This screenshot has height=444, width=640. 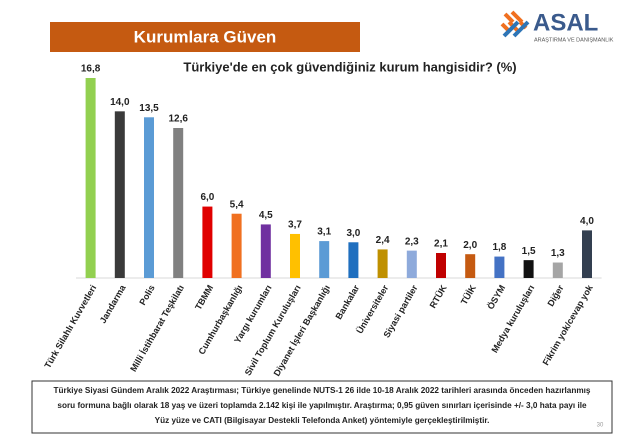 What do you see at coordinates (565, 22) in the screenshot?
I see `logo-name: ASAL` at bounding box center [565, 22].